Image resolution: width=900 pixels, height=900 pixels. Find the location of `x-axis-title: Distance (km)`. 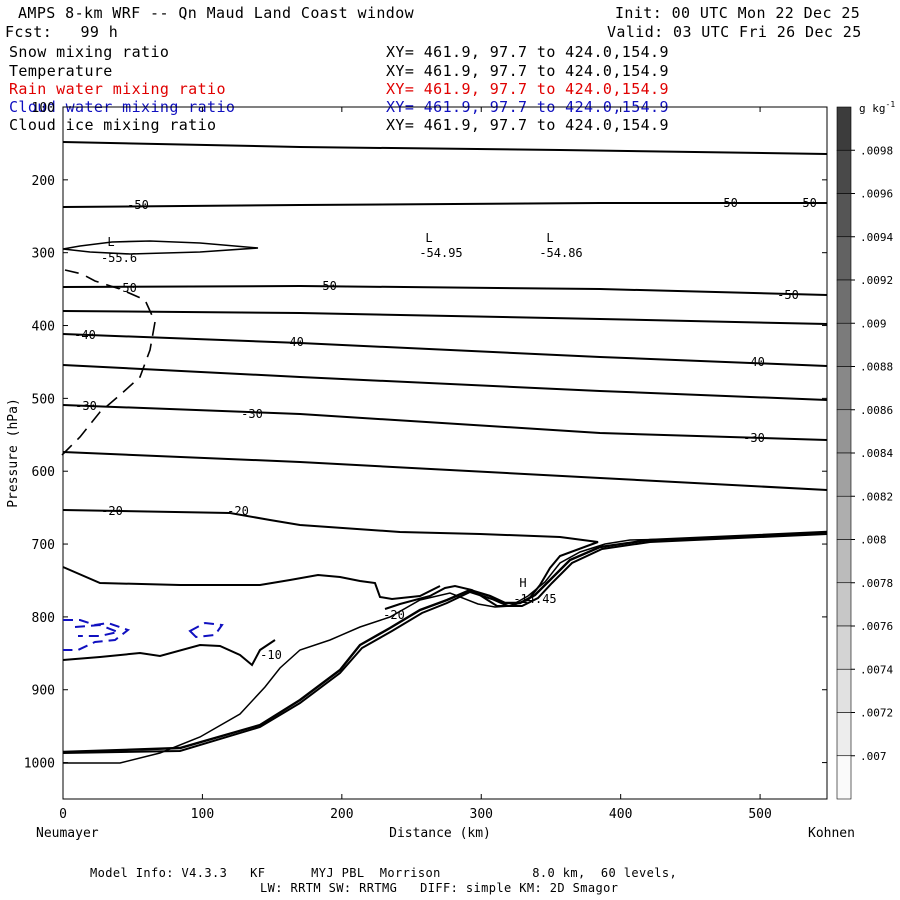

x-axis-title: Distance (km) is located at coordinates (440, 833).